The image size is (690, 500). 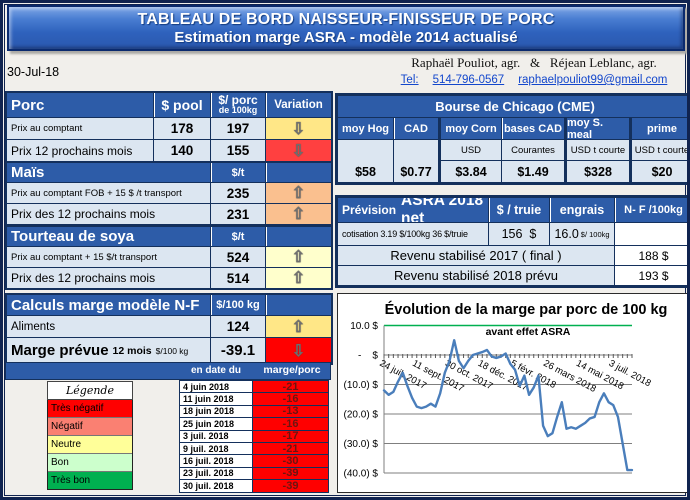 What do you see at coordinates (182, 150) in the screenshot?
I see `cell-pool-value: 140` at bounding box center [182, 150].